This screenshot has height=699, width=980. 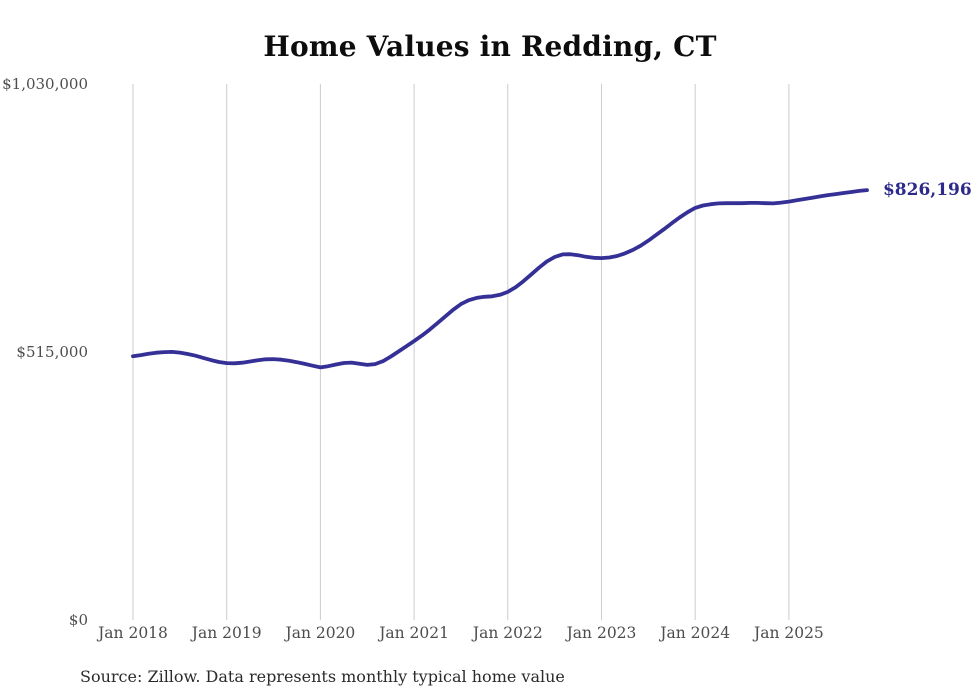 I want to click on y-tick-label: $0, so click(x=78, y=620).